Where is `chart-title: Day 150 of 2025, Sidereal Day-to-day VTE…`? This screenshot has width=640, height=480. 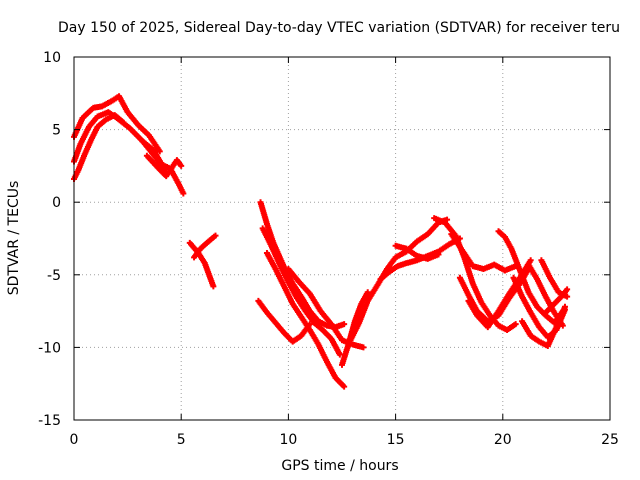 chart-title: Day 150 of 2025, Sidereal Day-to-day VTE… is located at coordinates (339, 28).